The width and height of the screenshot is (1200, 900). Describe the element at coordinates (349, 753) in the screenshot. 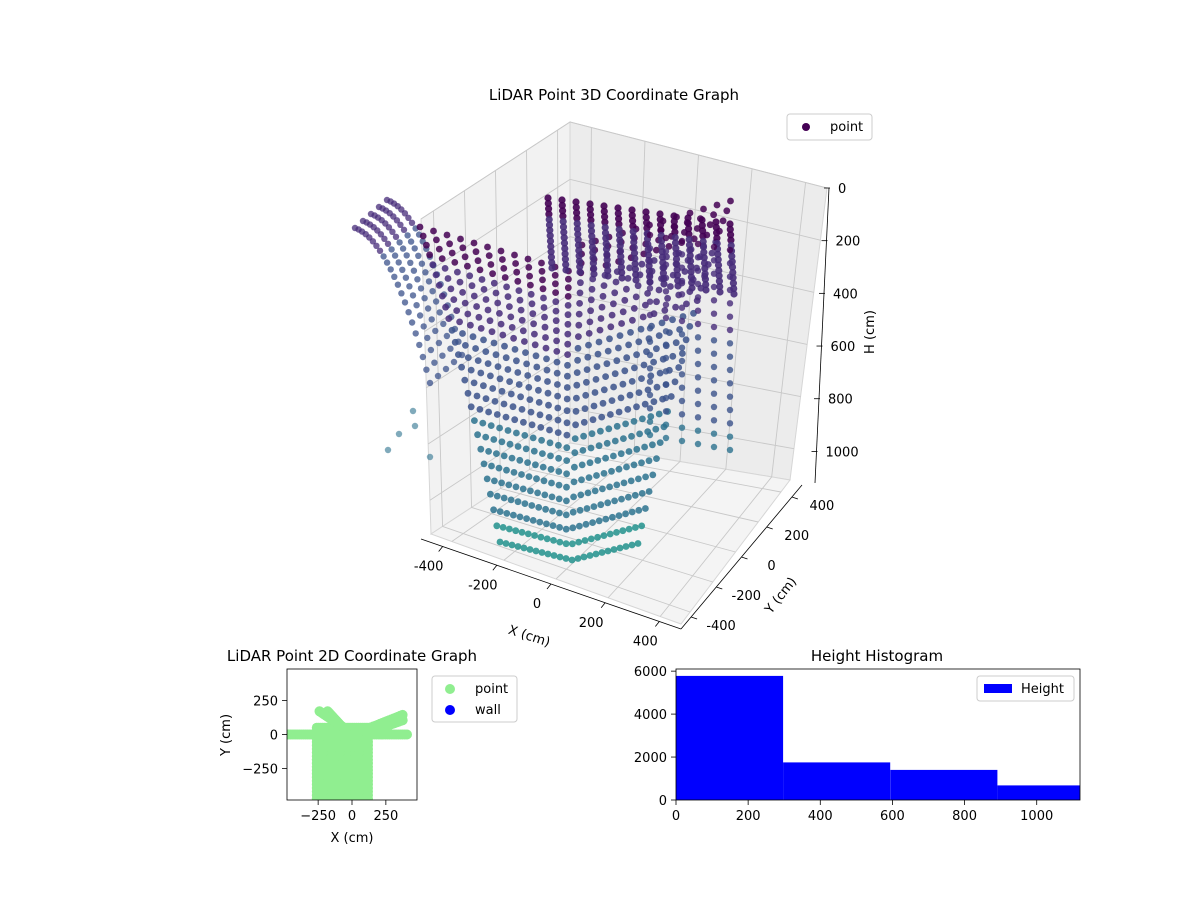

I see `scatter-2d-points` at that location.